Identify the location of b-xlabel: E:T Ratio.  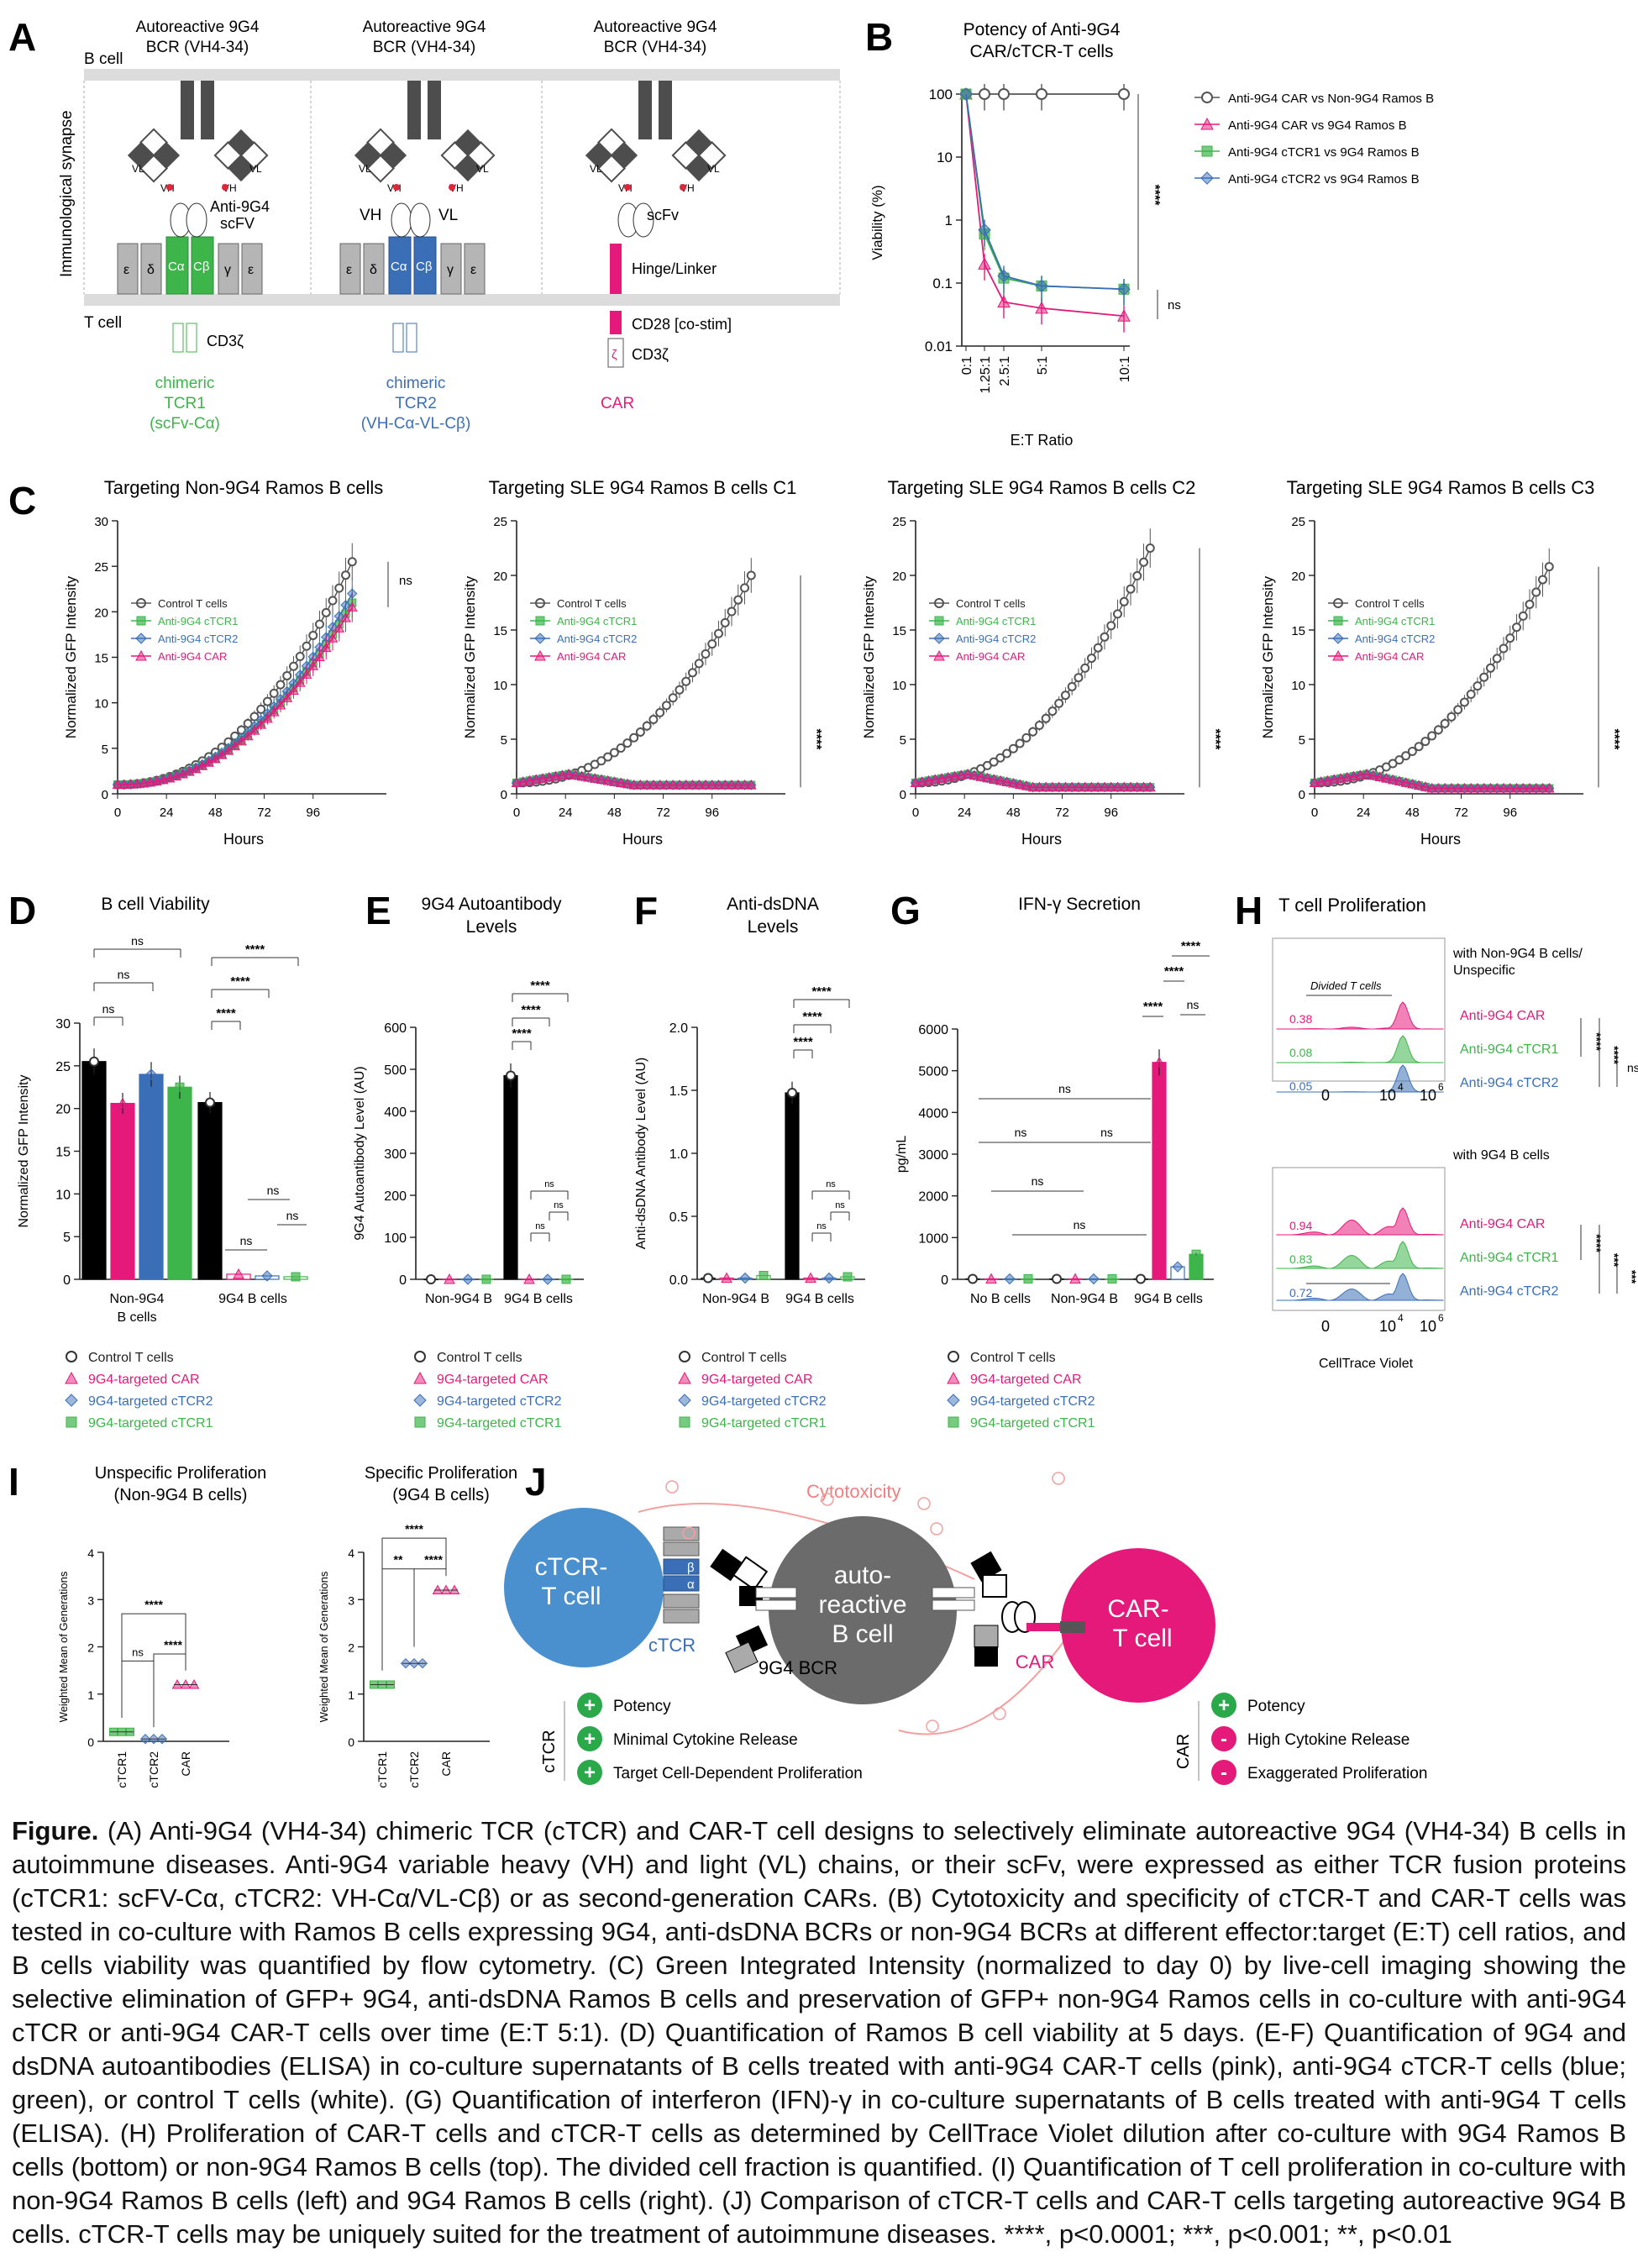
(1042, 440).